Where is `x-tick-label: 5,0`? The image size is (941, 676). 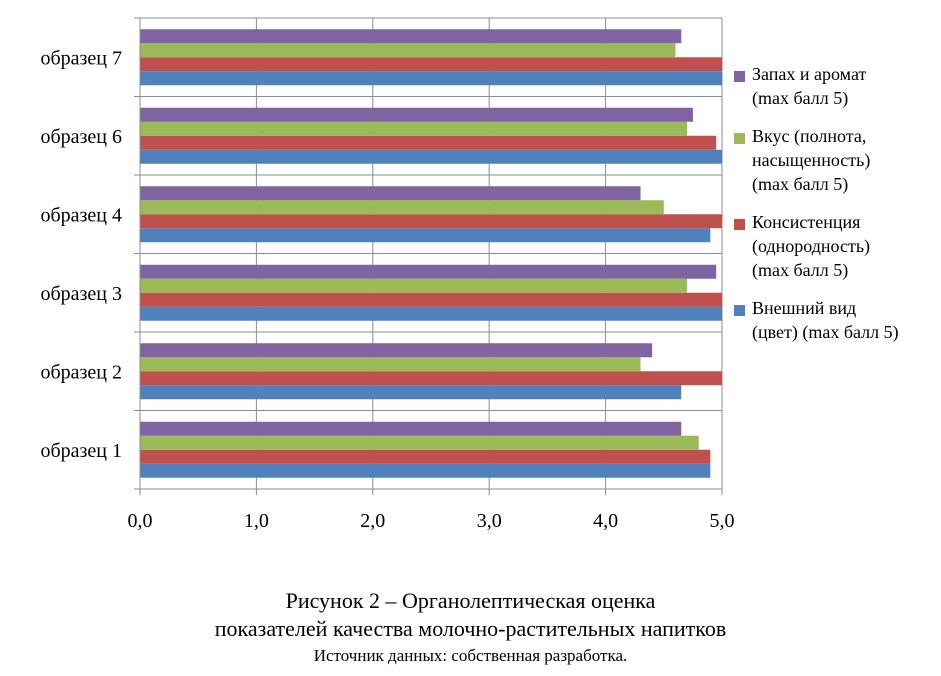
x-tick-label: 5,0 is located at coordinates (722, 521).